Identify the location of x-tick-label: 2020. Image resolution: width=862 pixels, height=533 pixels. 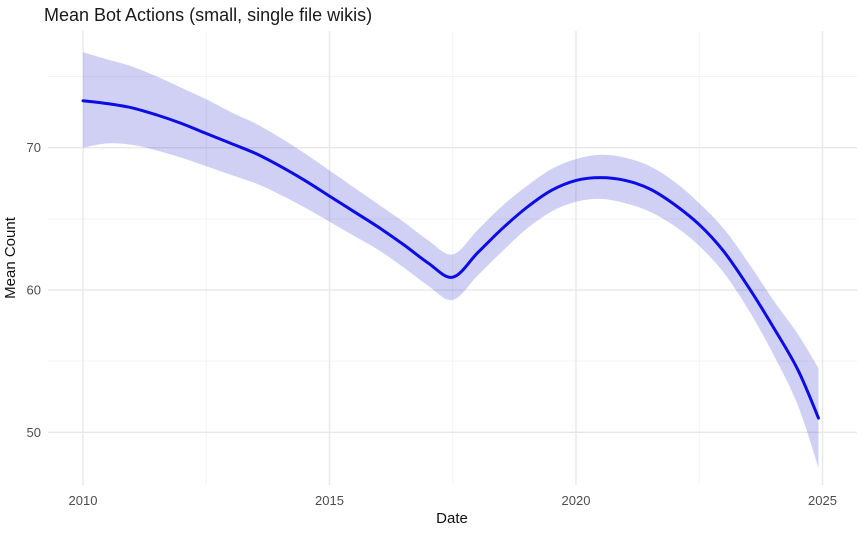
(576, 500).